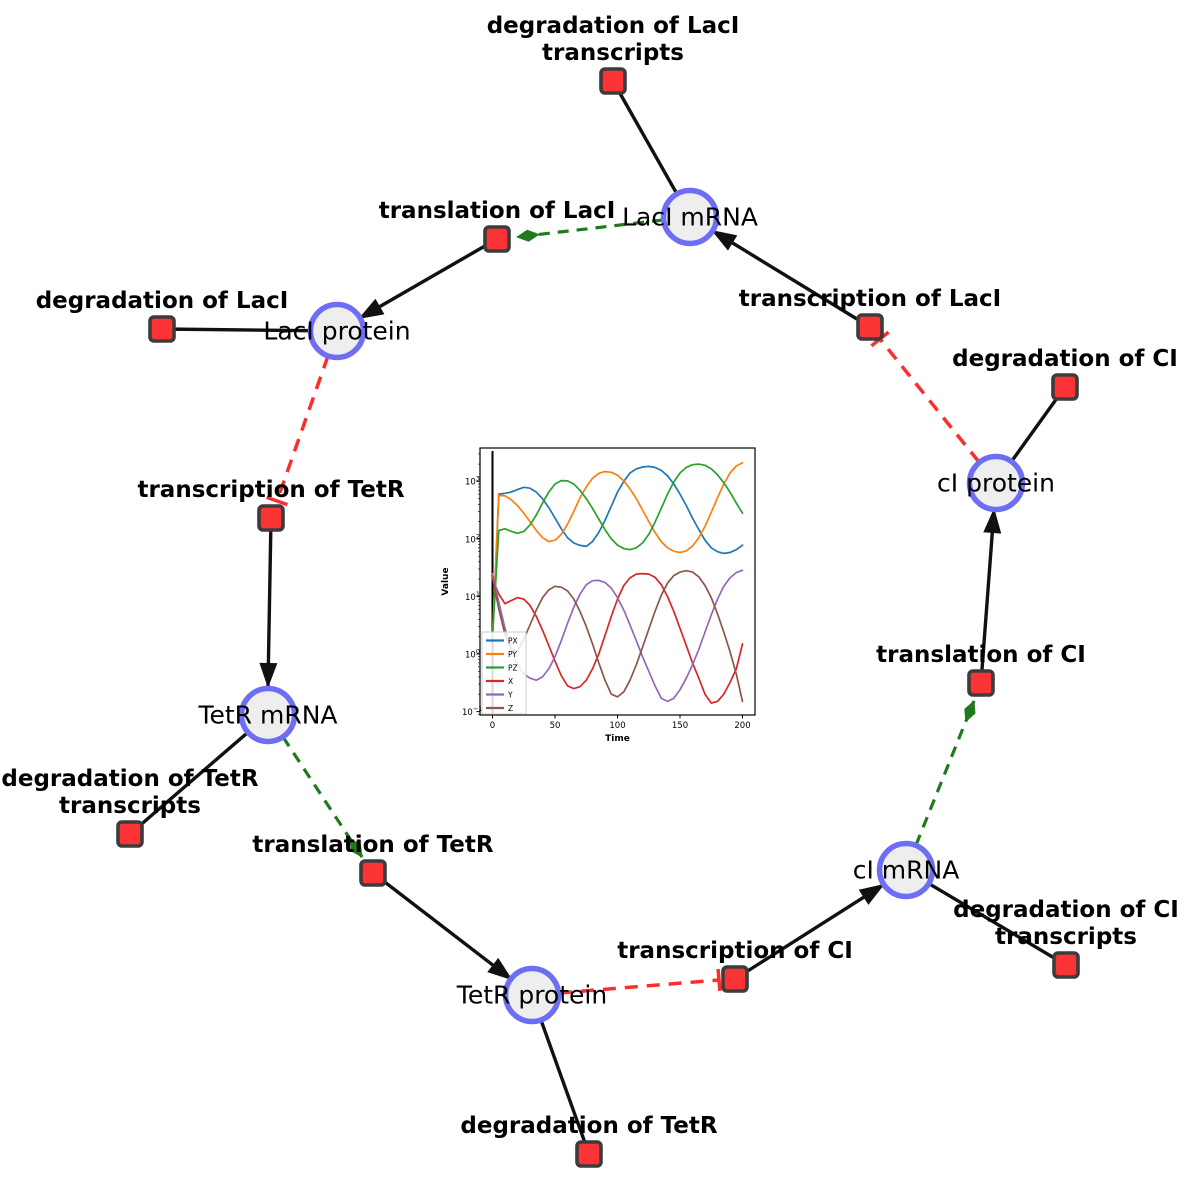  Describe the element at coordinates (617, 739) in the screenshot. I see `x-axis-label: Time` at that location.